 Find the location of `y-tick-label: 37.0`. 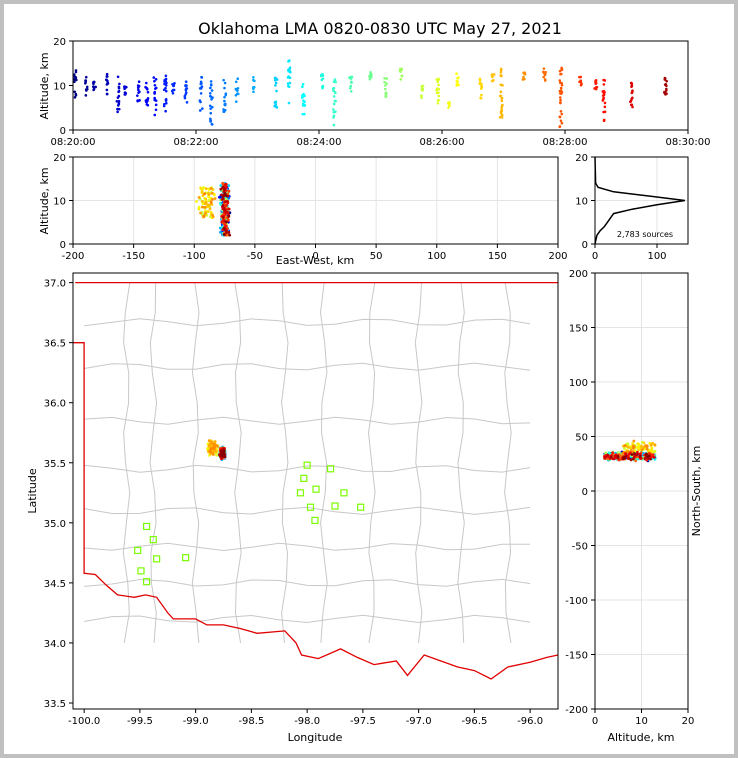

y-tick-label: 37.0 is located at coordinates (55, 284).